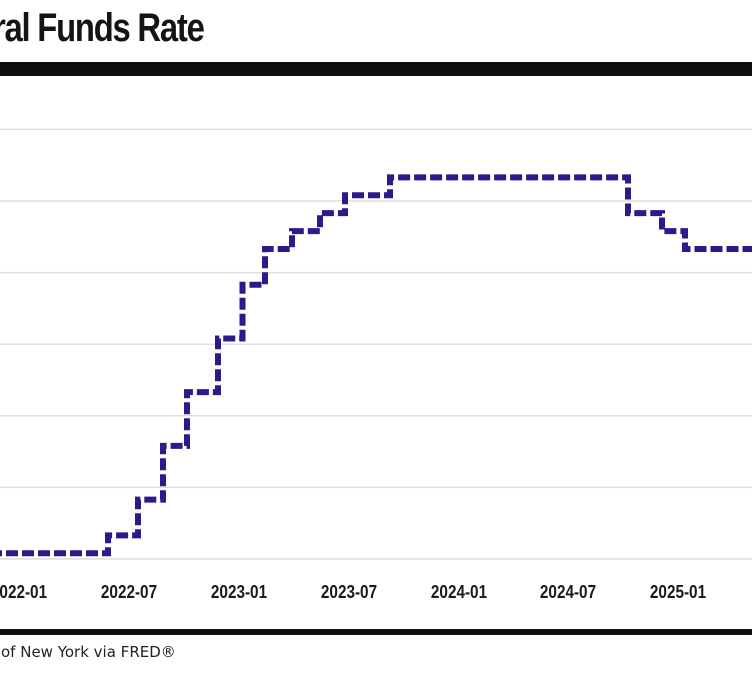 The image size is (752, 675). What do you see at coordinates (24, 592) in the screenshot?
I see `x-tick-label: 2022-01` at bounding box center [24, 592].